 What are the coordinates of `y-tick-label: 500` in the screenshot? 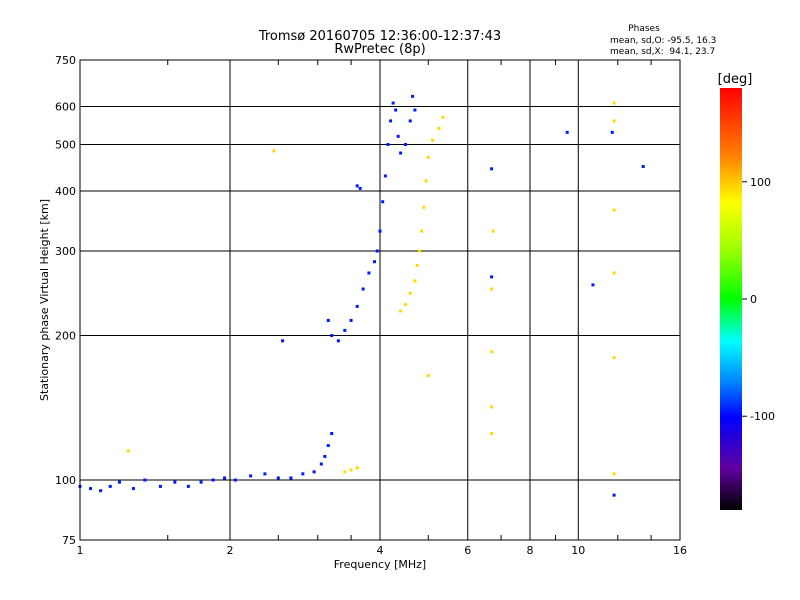 It's located at (65, 145).